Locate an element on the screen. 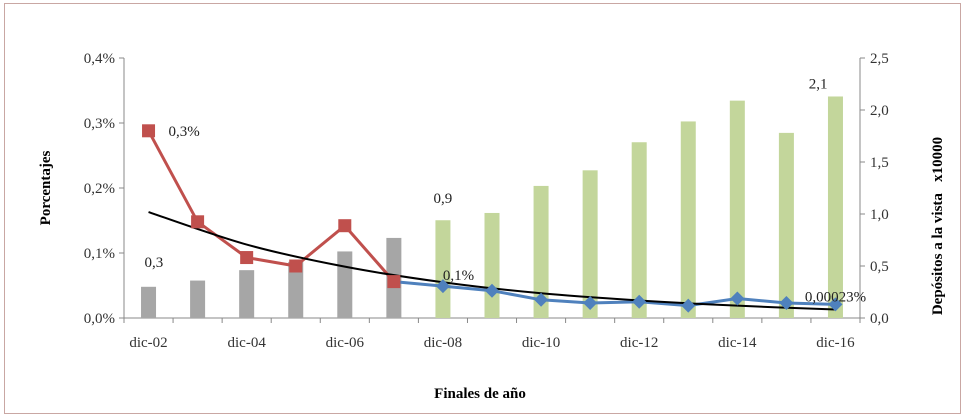  data-label: 0,9 is located at coordinates (443, 199).